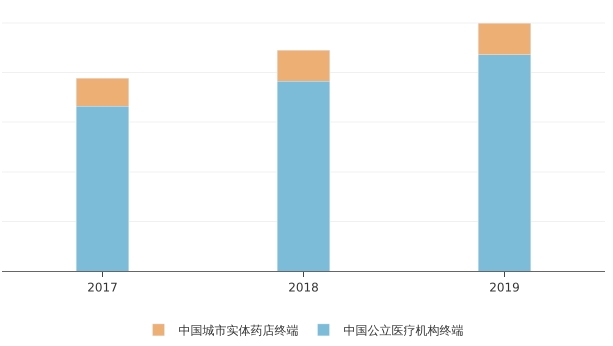 This screenshot has height=346, width=613. I want to click on legend-label: 中国公立医疗机构终端, so click(404, 331).